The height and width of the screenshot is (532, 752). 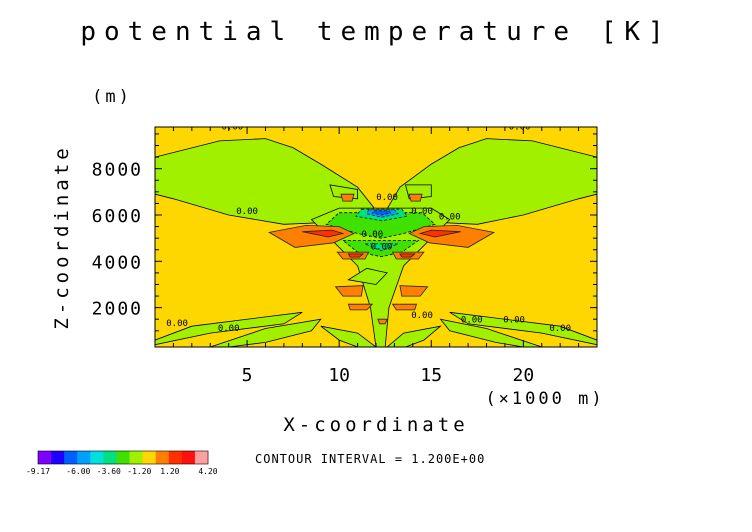 I want to click on y-tick-label: 8000, so click(x=117, y=170).